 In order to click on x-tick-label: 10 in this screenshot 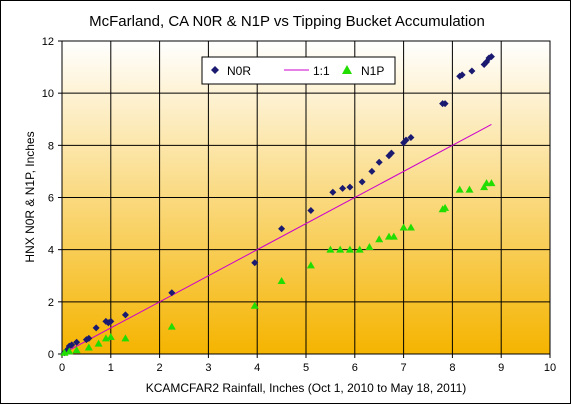, I will do `click(550, 368)`.